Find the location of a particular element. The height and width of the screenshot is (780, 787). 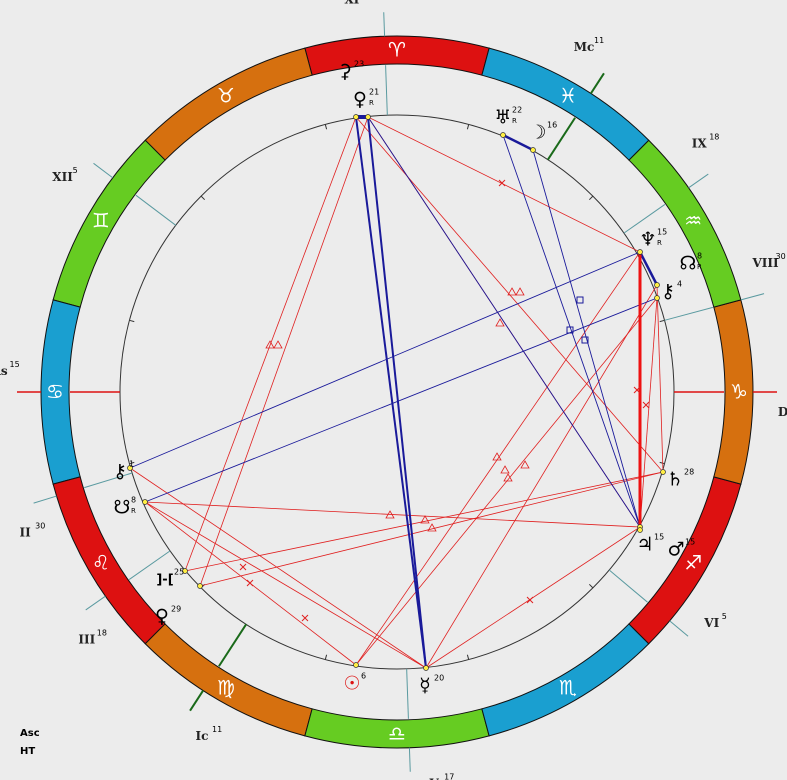

sign-glyph: ♌ is located at coordinates (101, 563).